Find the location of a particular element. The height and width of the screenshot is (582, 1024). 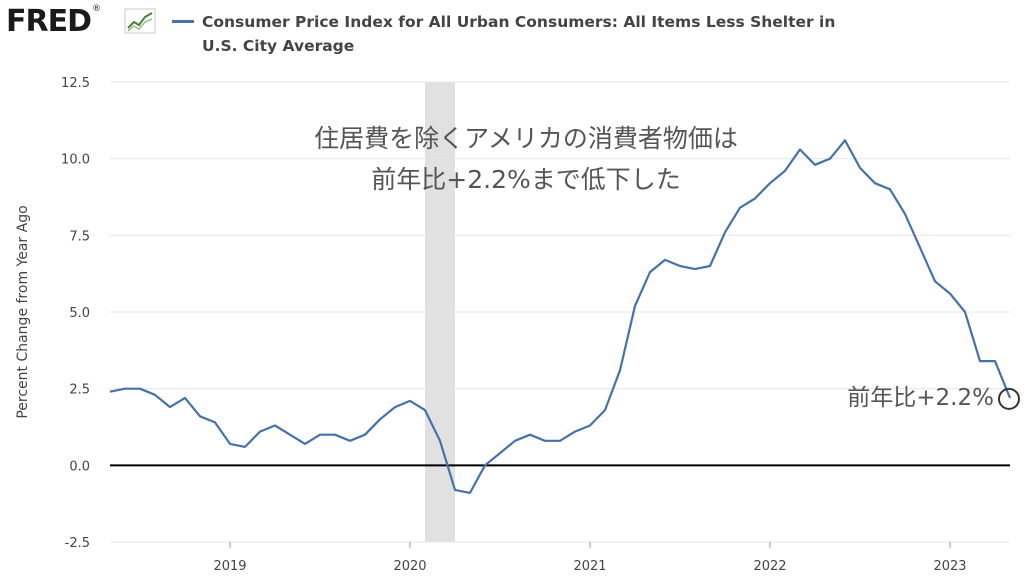

y-tick-label: -2.5 is located at coordinates (77, 543).